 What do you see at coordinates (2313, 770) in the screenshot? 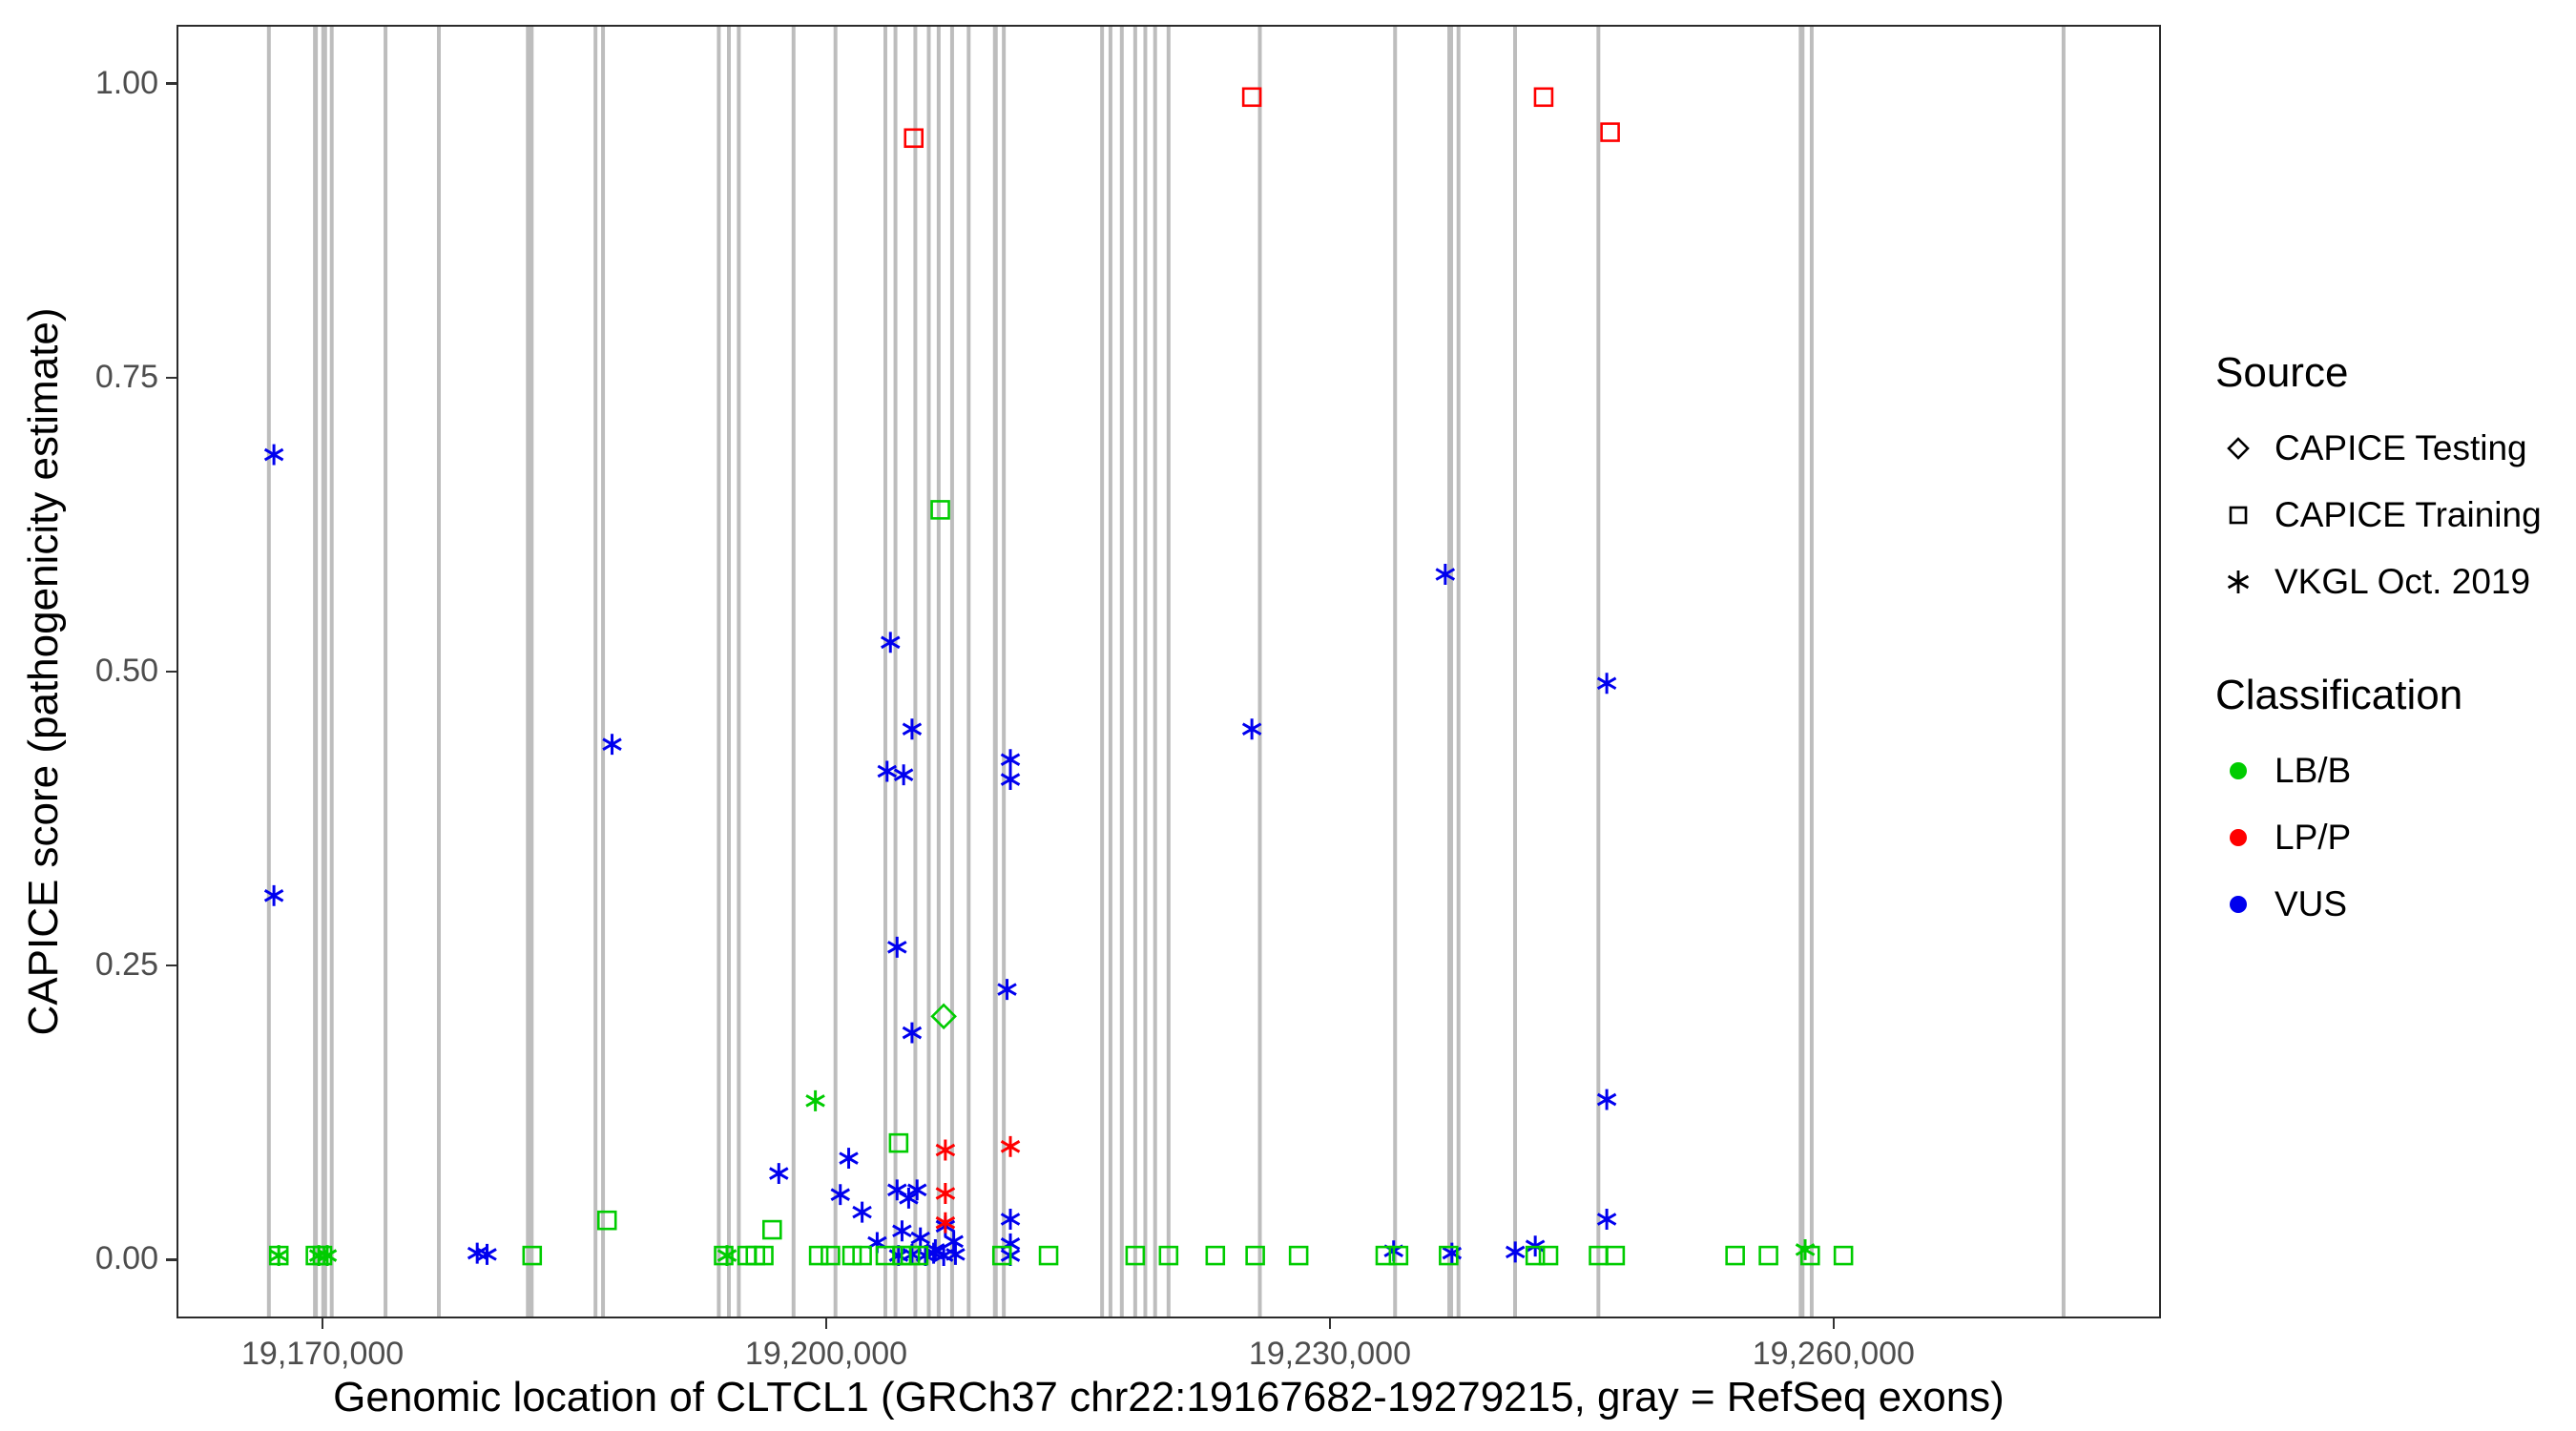
I see `legend-item-label: LB/B` at bounding box center [2313, 770].